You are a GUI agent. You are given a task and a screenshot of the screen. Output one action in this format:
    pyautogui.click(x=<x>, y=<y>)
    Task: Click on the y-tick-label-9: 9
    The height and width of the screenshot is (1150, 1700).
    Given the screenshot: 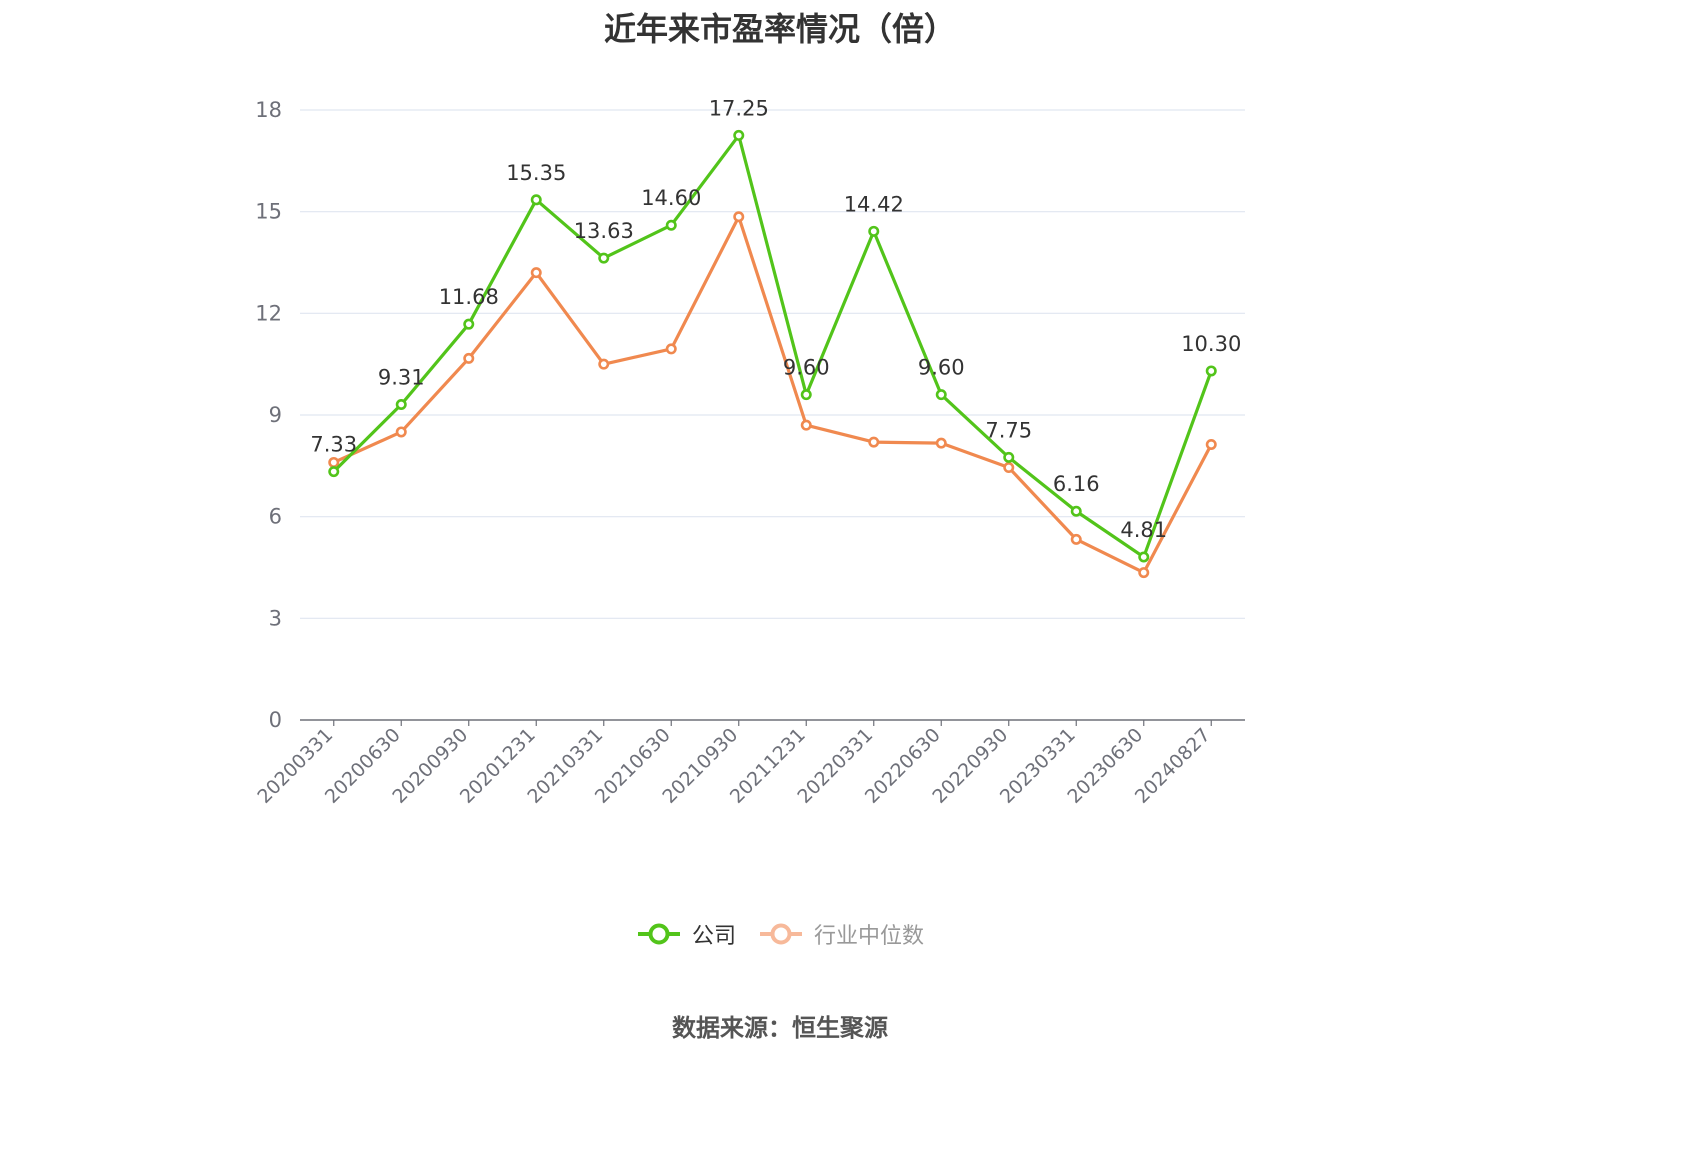 What is the action you would take?
    pyautogui.click(x=275, y=415)
    